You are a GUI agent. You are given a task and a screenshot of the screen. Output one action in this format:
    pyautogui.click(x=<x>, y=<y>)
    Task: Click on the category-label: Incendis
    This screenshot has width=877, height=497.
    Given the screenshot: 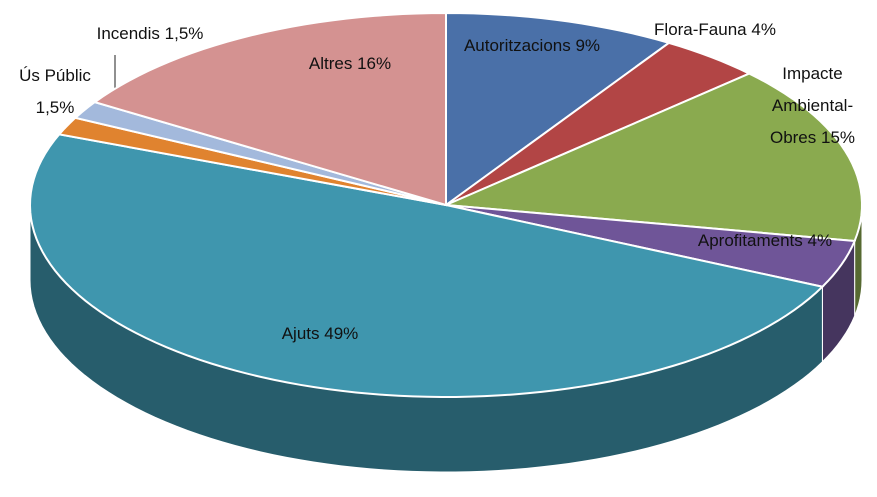 What is the action you would take?
    pyautogui.click(x=128, y=33)
    